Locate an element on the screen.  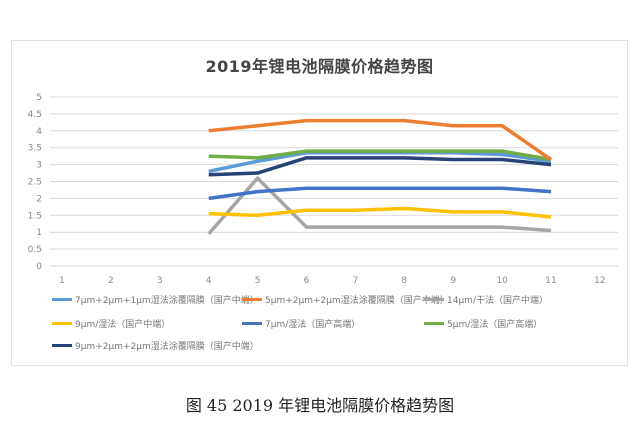
x-tick-label: 10 is located at coordinates (502, 281).